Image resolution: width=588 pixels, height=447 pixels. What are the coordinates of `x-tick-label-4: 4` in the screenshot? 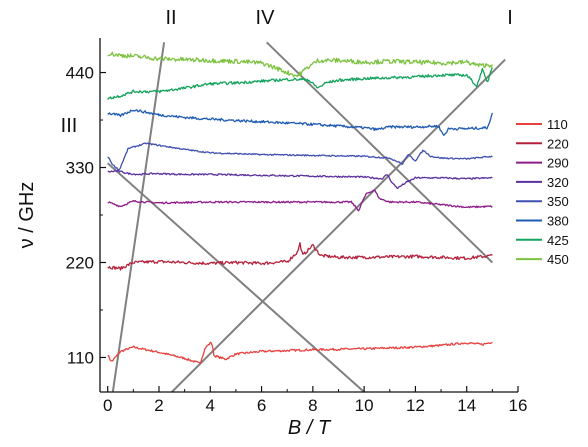 It's located at (210, 405).